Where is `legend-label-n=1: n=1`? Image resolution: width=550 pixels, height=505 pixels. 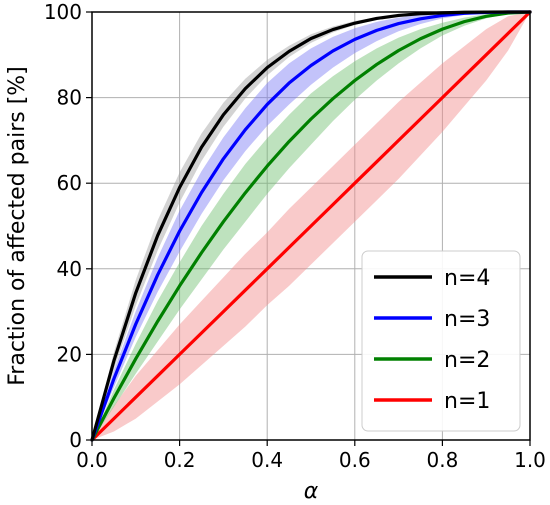
legend-label-n=1: n=1 is located at coordinates (467, 401).